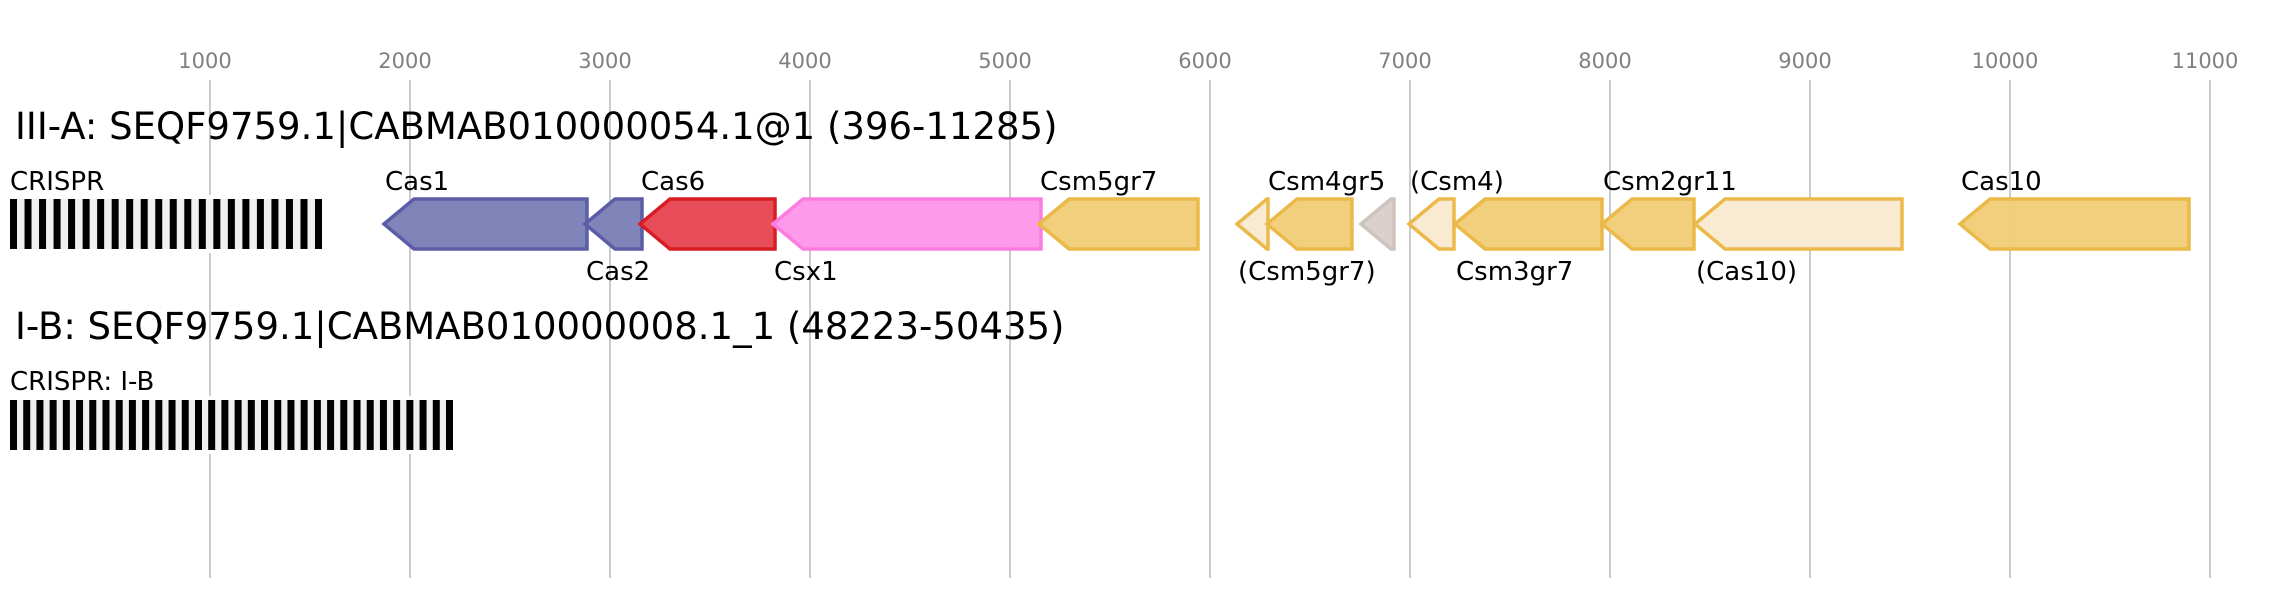 The width and height of the screenshot is (2278, 600). Describe the element at coordinates (1457, 182) in the screenshot. I see `gene-label: (Csm4)` at that location.